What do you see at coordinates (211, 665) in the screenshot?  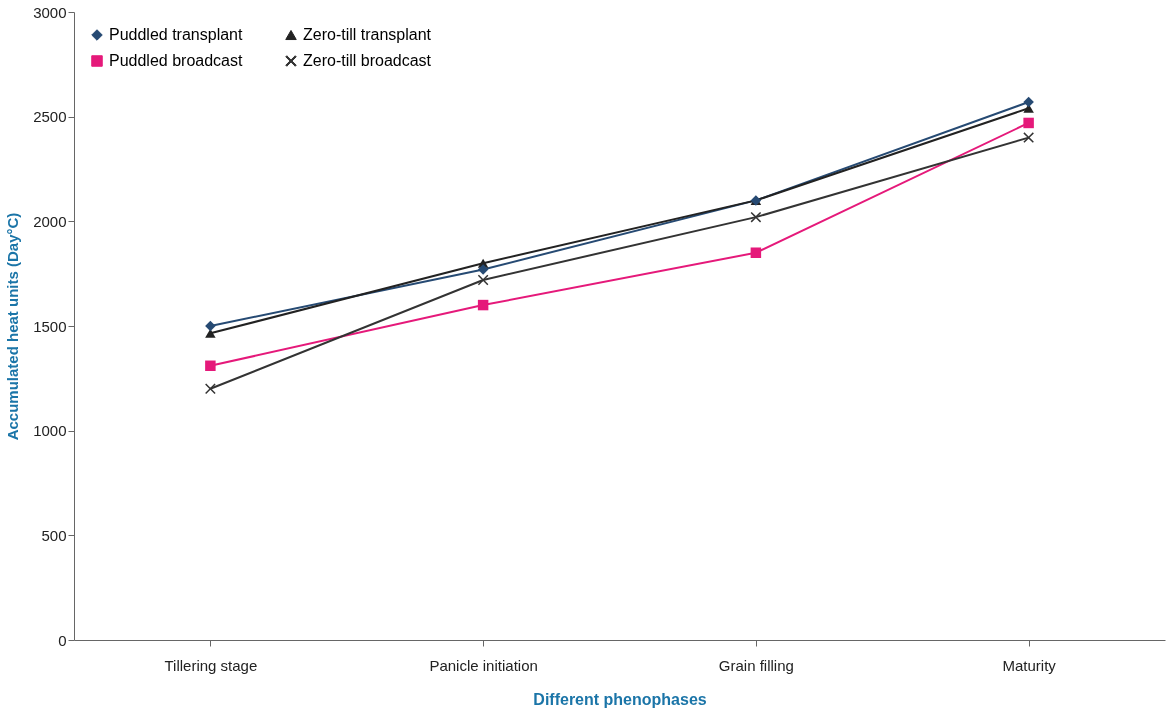 I see `x-tick-label: Tillering stage` at bounding box center [211, 665].